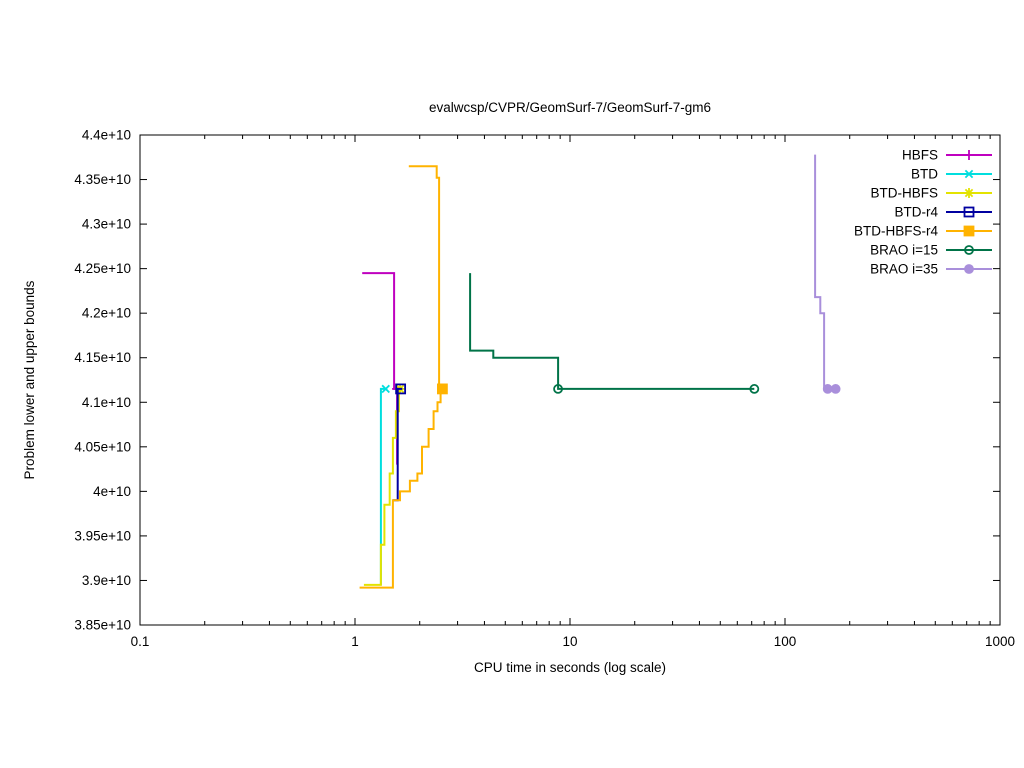 This screenshot has width=1024, height=768. What do you see at coordinates (106, 402) in the screenshot?
I see `y-tick-label: 4.1e+10` at bounding box center [106, 402].